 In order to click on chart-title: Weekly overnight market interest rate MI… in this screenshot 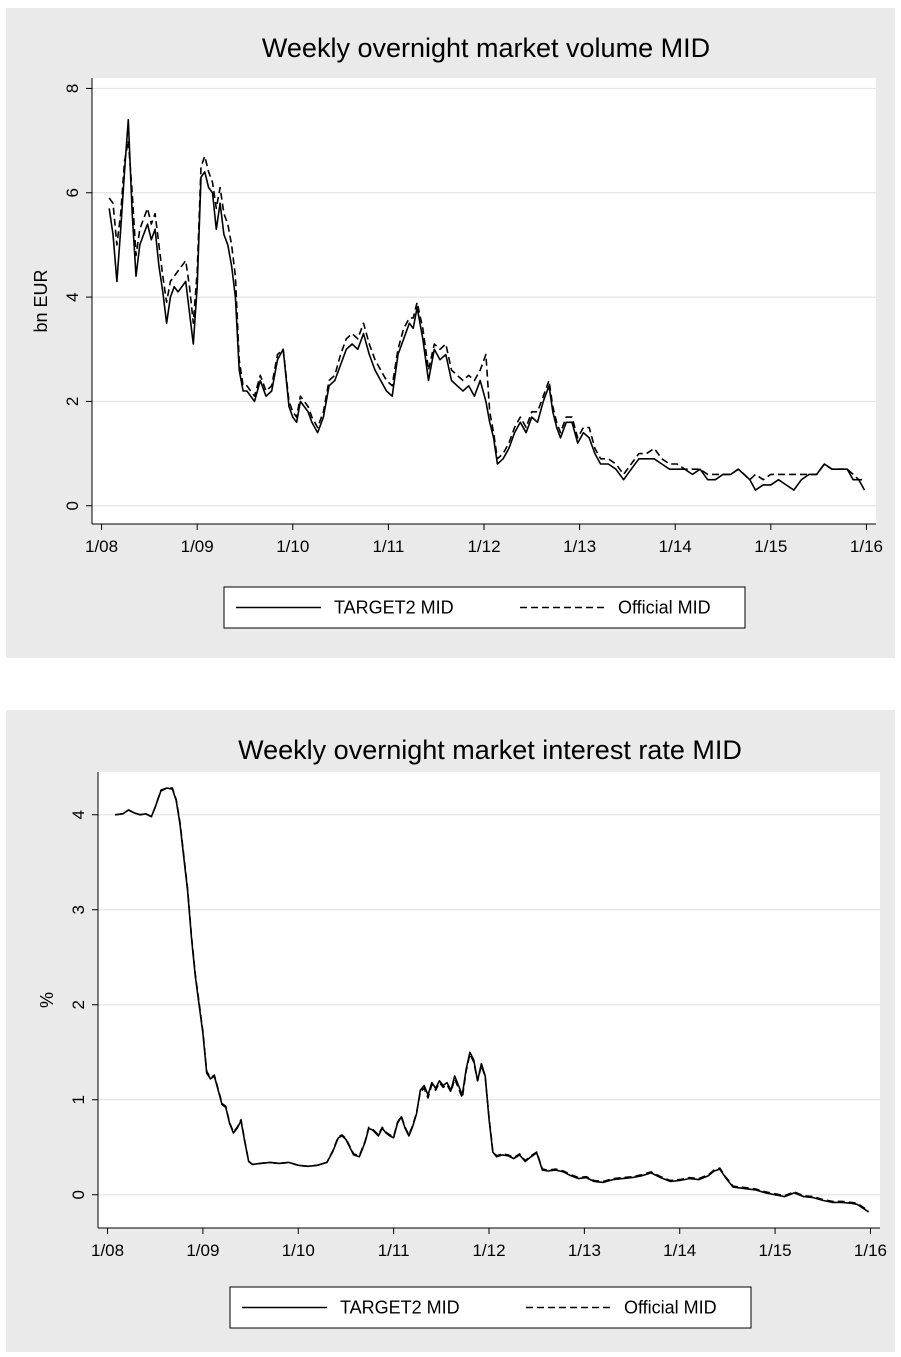, I will do `click(490, 750)`.